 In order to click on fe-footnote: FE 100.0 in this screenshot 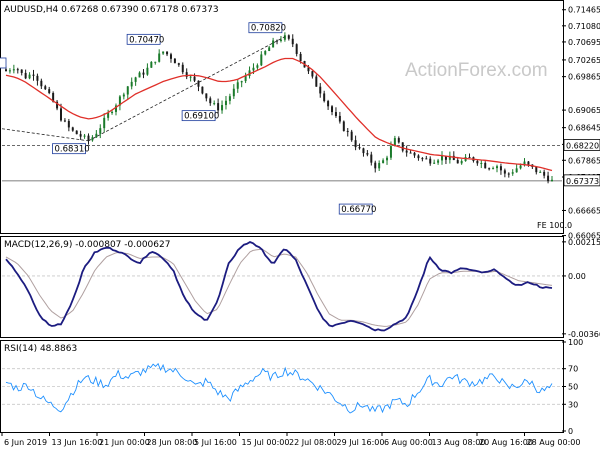, I will do `click(554, 225)`.